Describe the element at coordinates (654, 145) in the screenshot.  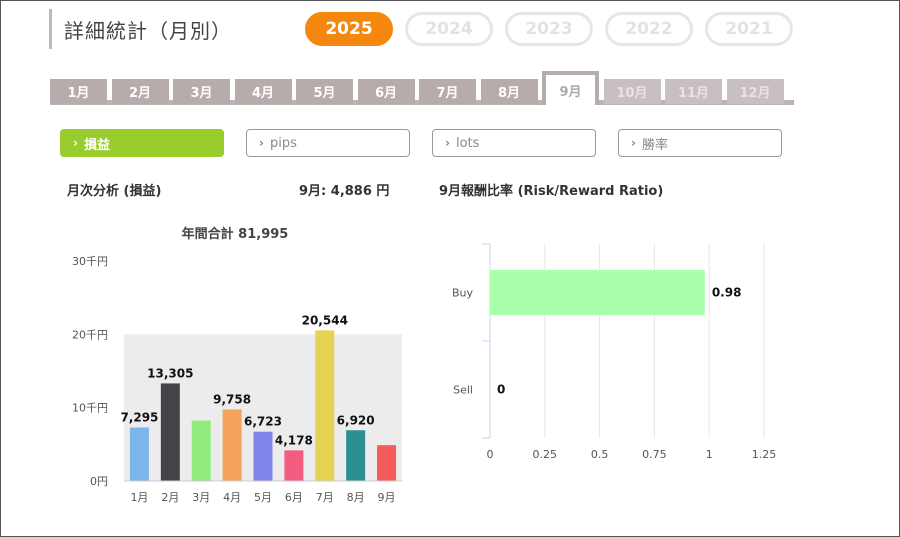
I see `metric-label: 勝率` at that location.